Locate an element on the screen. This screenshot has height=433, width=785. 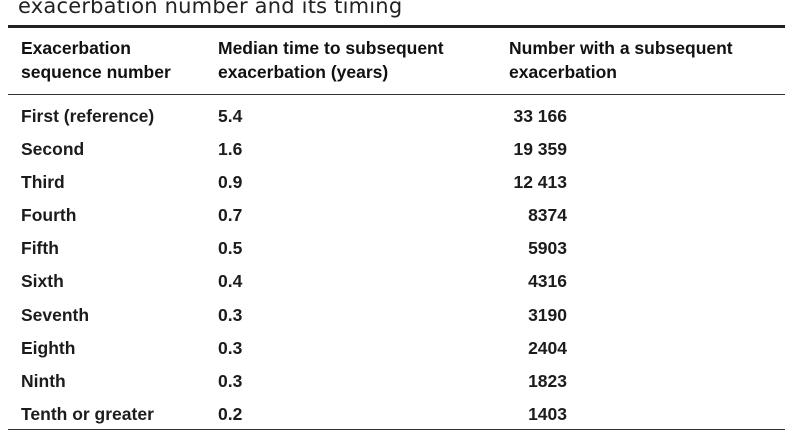
cell-sequence: Fourth is located at coordinates (49, 215).